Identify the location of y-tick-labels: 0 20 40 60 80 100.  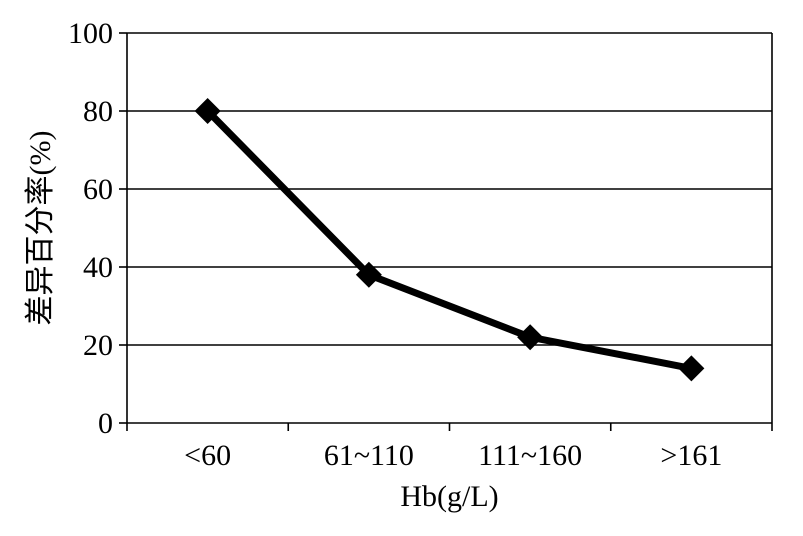
(97, 228).